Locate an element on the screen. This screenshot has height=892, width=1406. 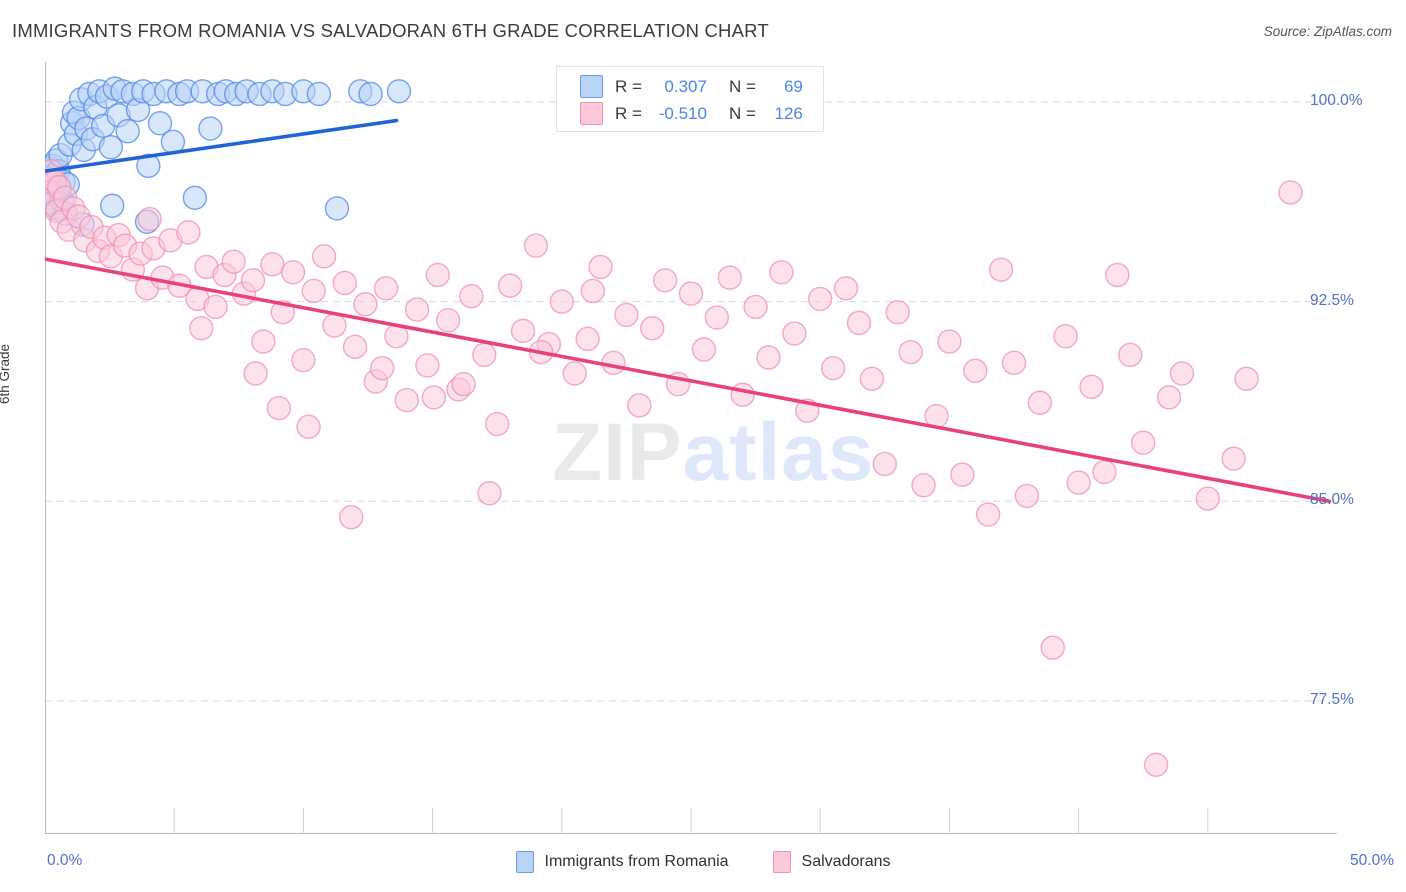
stats-n-value-romania: 69 is located at coordinates (793, 86).